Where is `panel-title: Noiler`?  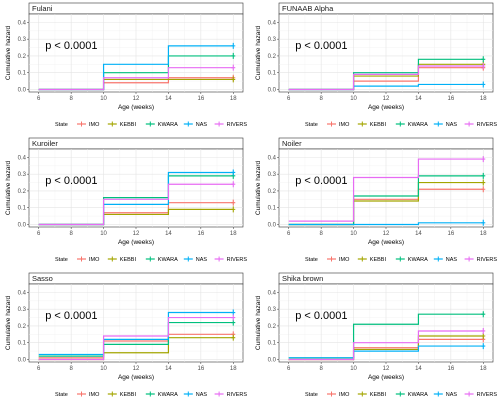
panel-title: Noiler is located at coordinates (292, 143).